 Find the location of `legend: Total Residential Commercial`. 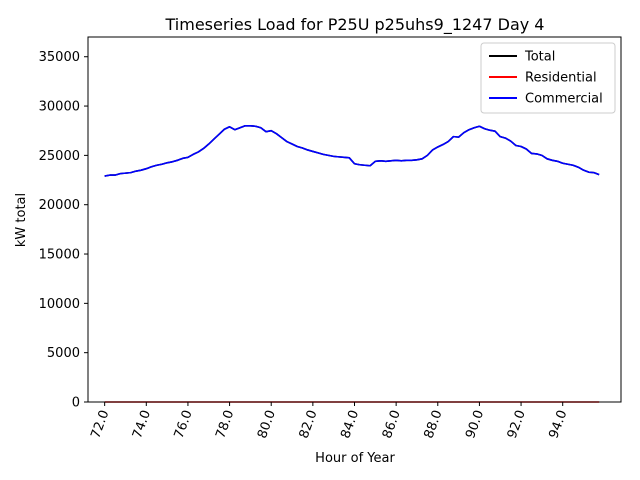

legend: Total Residential Commercial is located at coordinates (548, 78).